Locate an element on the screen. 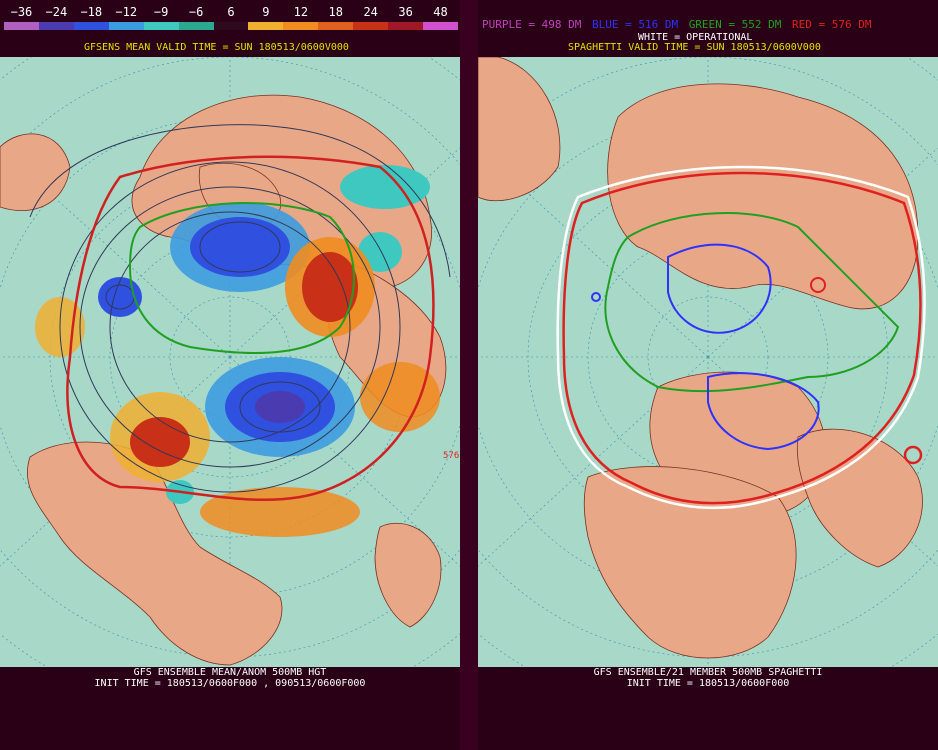  ensemble-516dm is located at coordinates (719, 288).